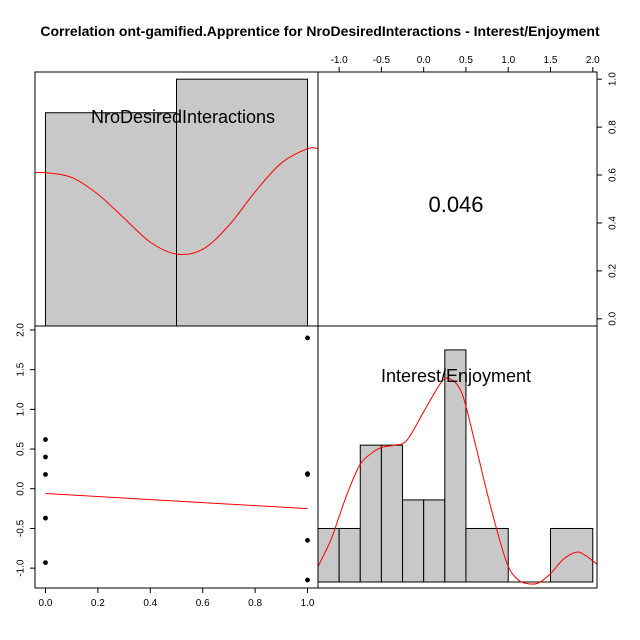  Describe the element at coordinates (508, 60) in the screenshot. I see `top-axis-tick-label: 1.0` at that location.